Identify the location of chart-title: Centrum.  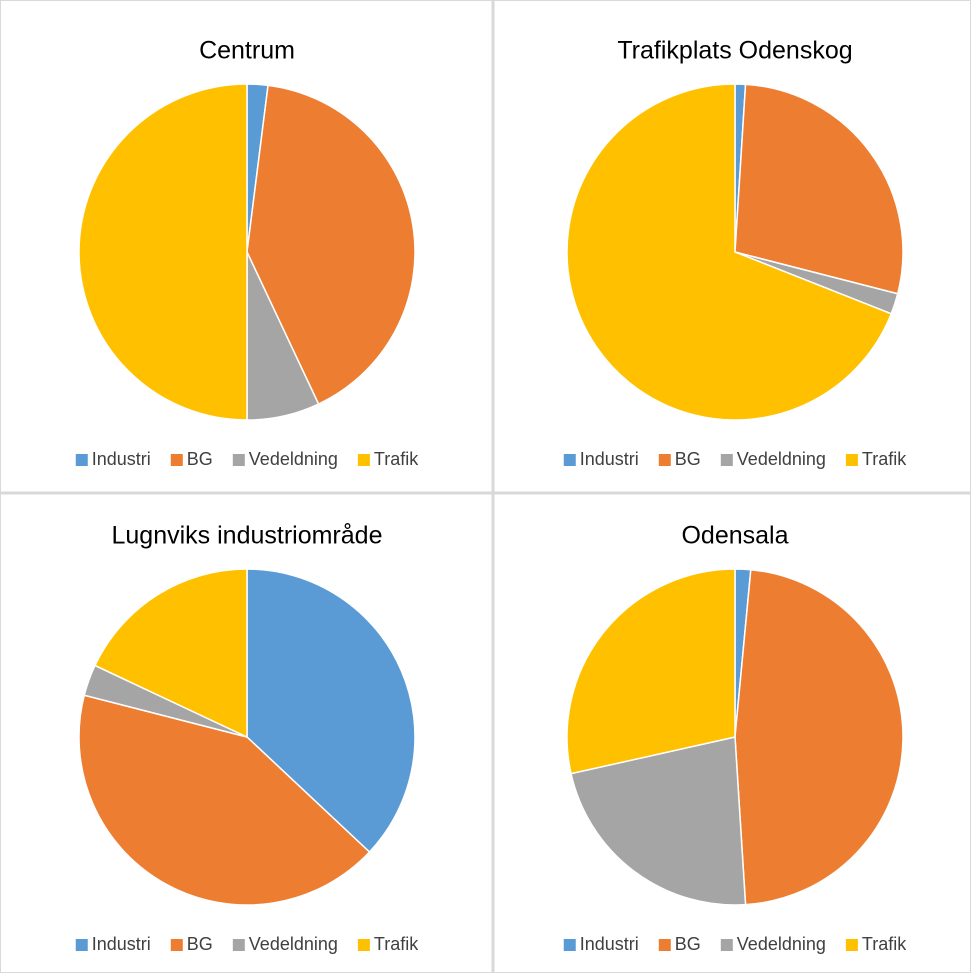
(247, 51).